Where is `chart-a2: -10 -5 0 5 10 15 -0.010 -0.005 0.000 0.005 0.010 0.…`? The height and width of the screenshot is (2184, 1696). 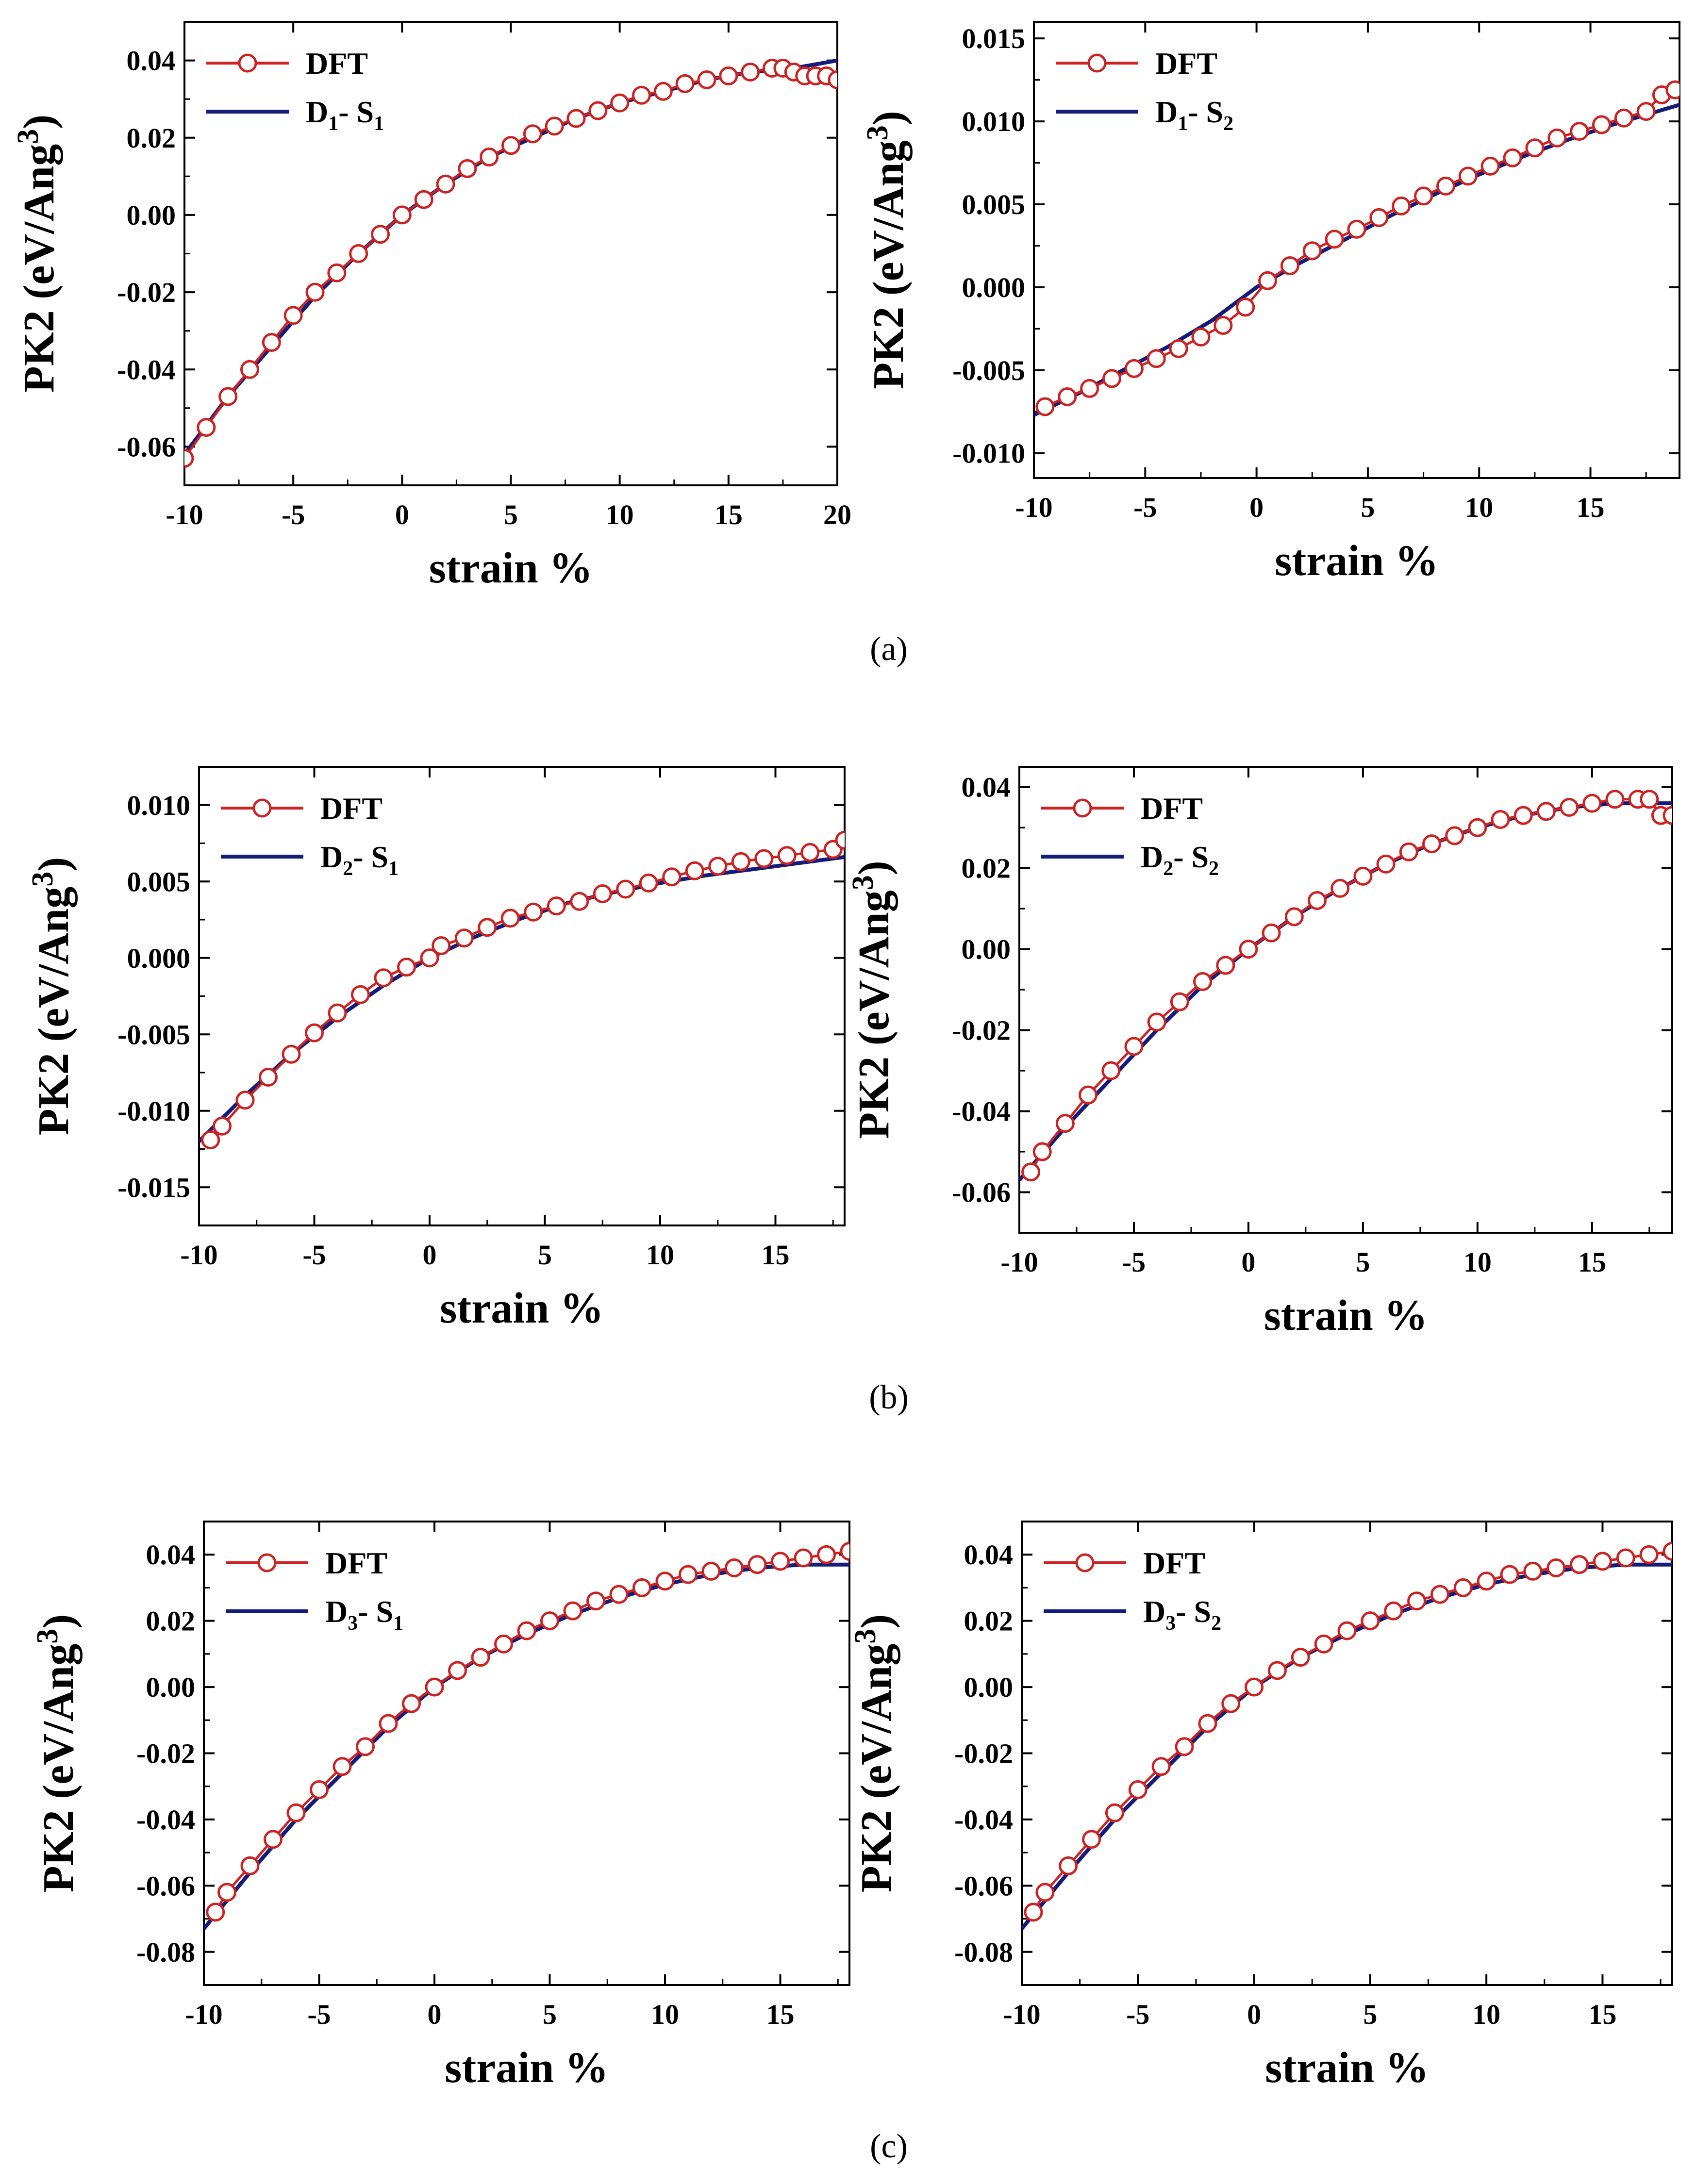
chart-a2: -10 -5 0 5 10 15 -0.010 -0.005 0.000 0.005 0.010 0.… is located at coordinates (1270, 303).